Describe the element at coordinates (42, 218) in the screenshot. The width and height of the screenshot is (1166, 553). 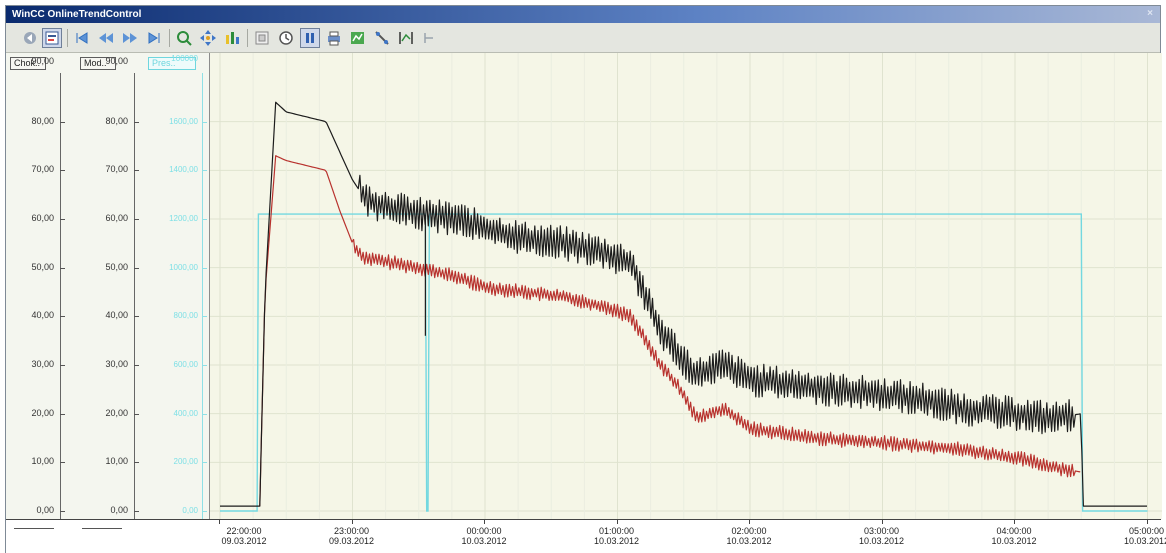
I see `axis-1-tick-label: 60,00` at that location.